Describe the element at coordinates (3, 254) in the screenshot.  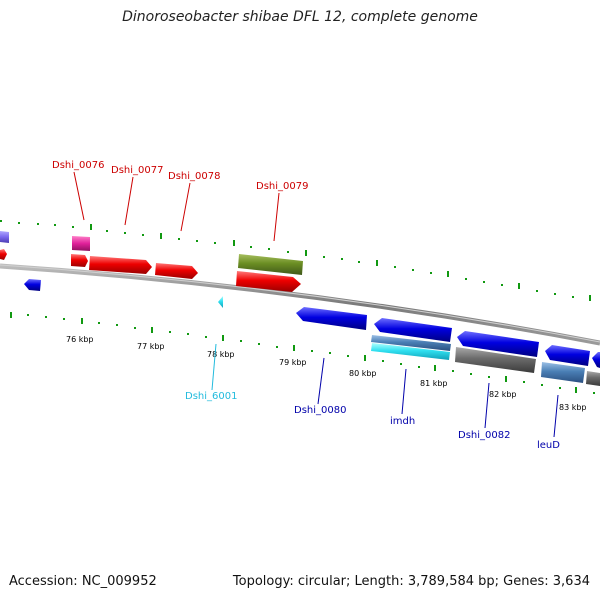
I see `gene-arrow-red-left` at that location.